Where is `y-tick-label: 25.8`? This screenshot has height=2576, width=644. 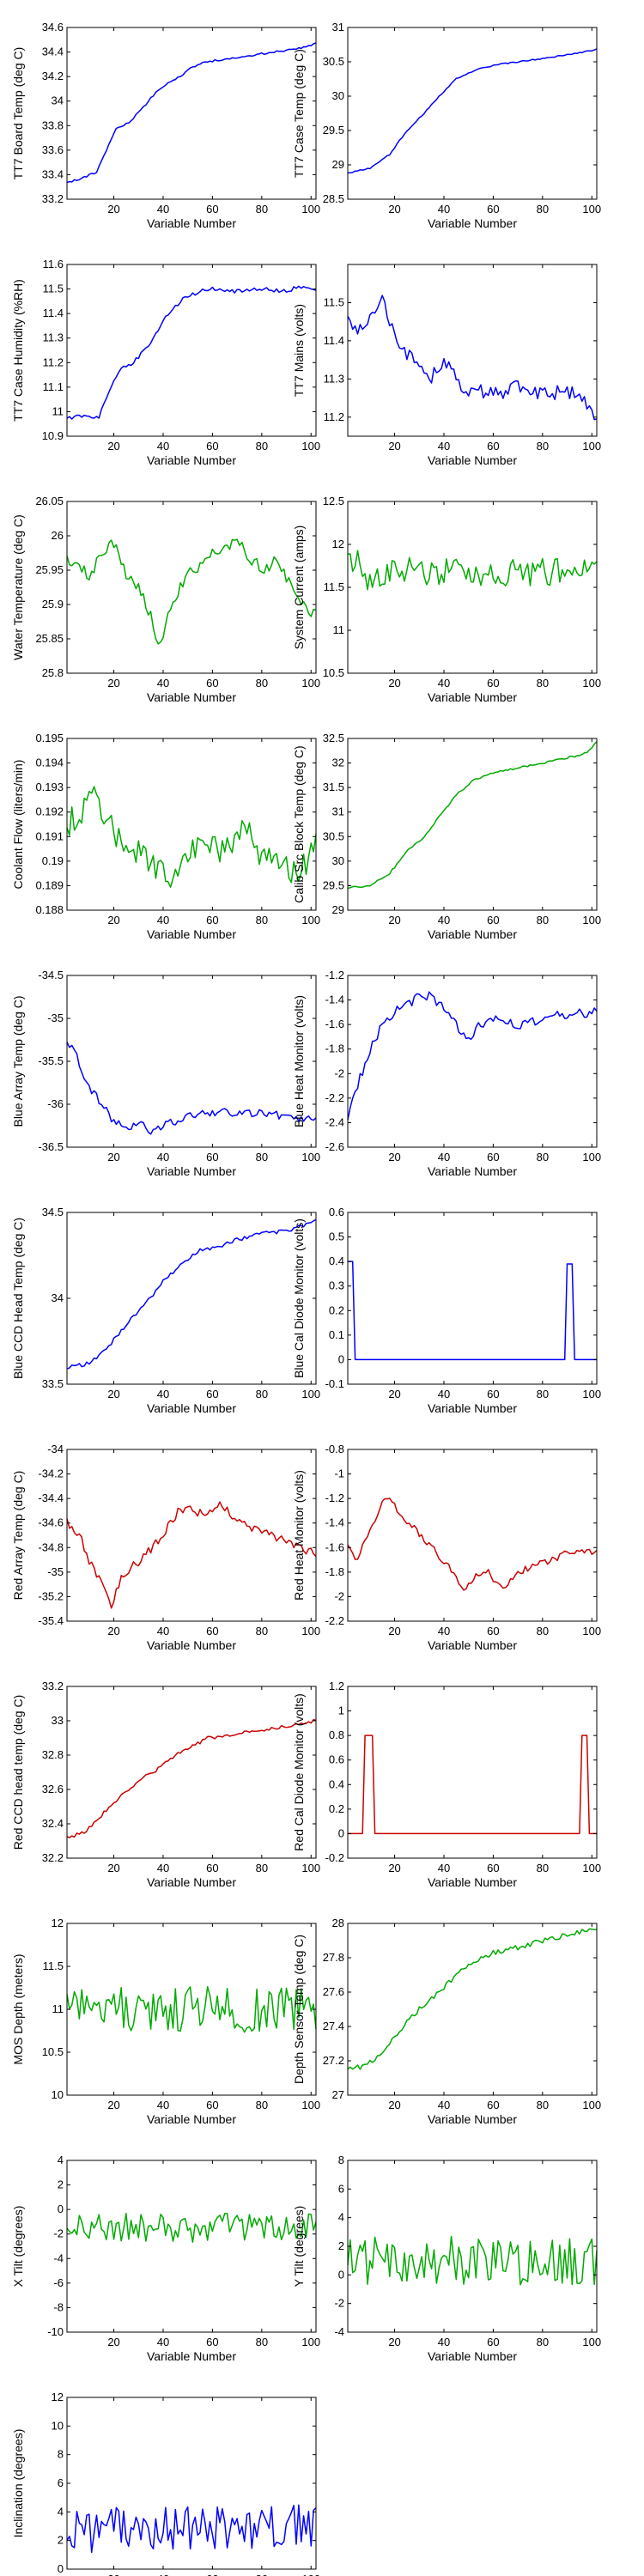 y-tick-label: 25.8 is located at coordinates (53, 673).